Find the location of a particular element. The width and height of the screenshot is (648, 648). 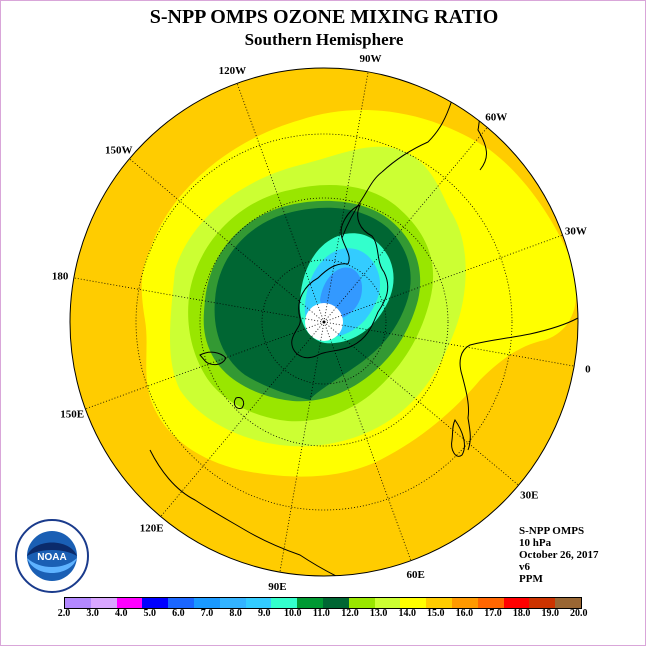

colorbar-tick-label: 11.0 is located at coordinates (321, 613).